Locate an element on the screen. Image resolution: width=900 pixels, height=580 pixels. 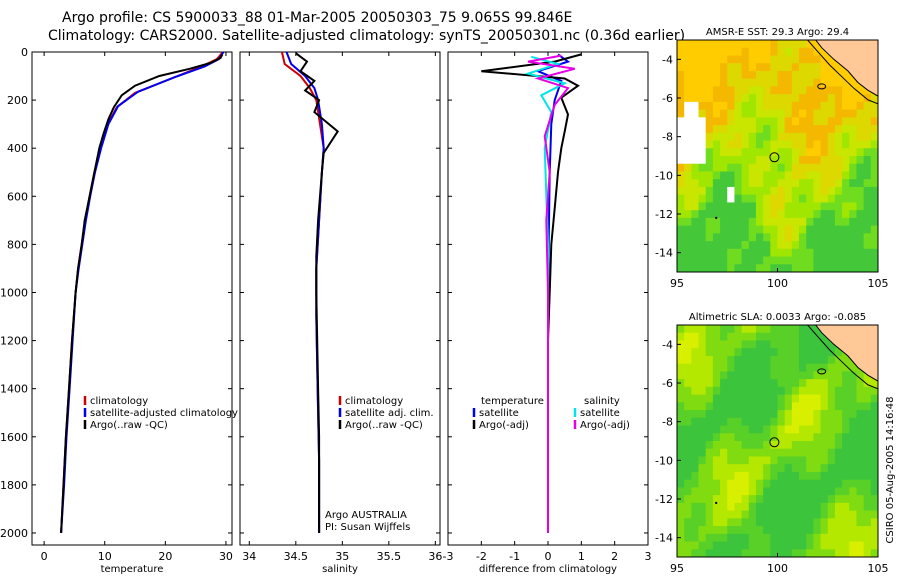
sst-ytick-label: -4 is located at coordinates (667, 59).